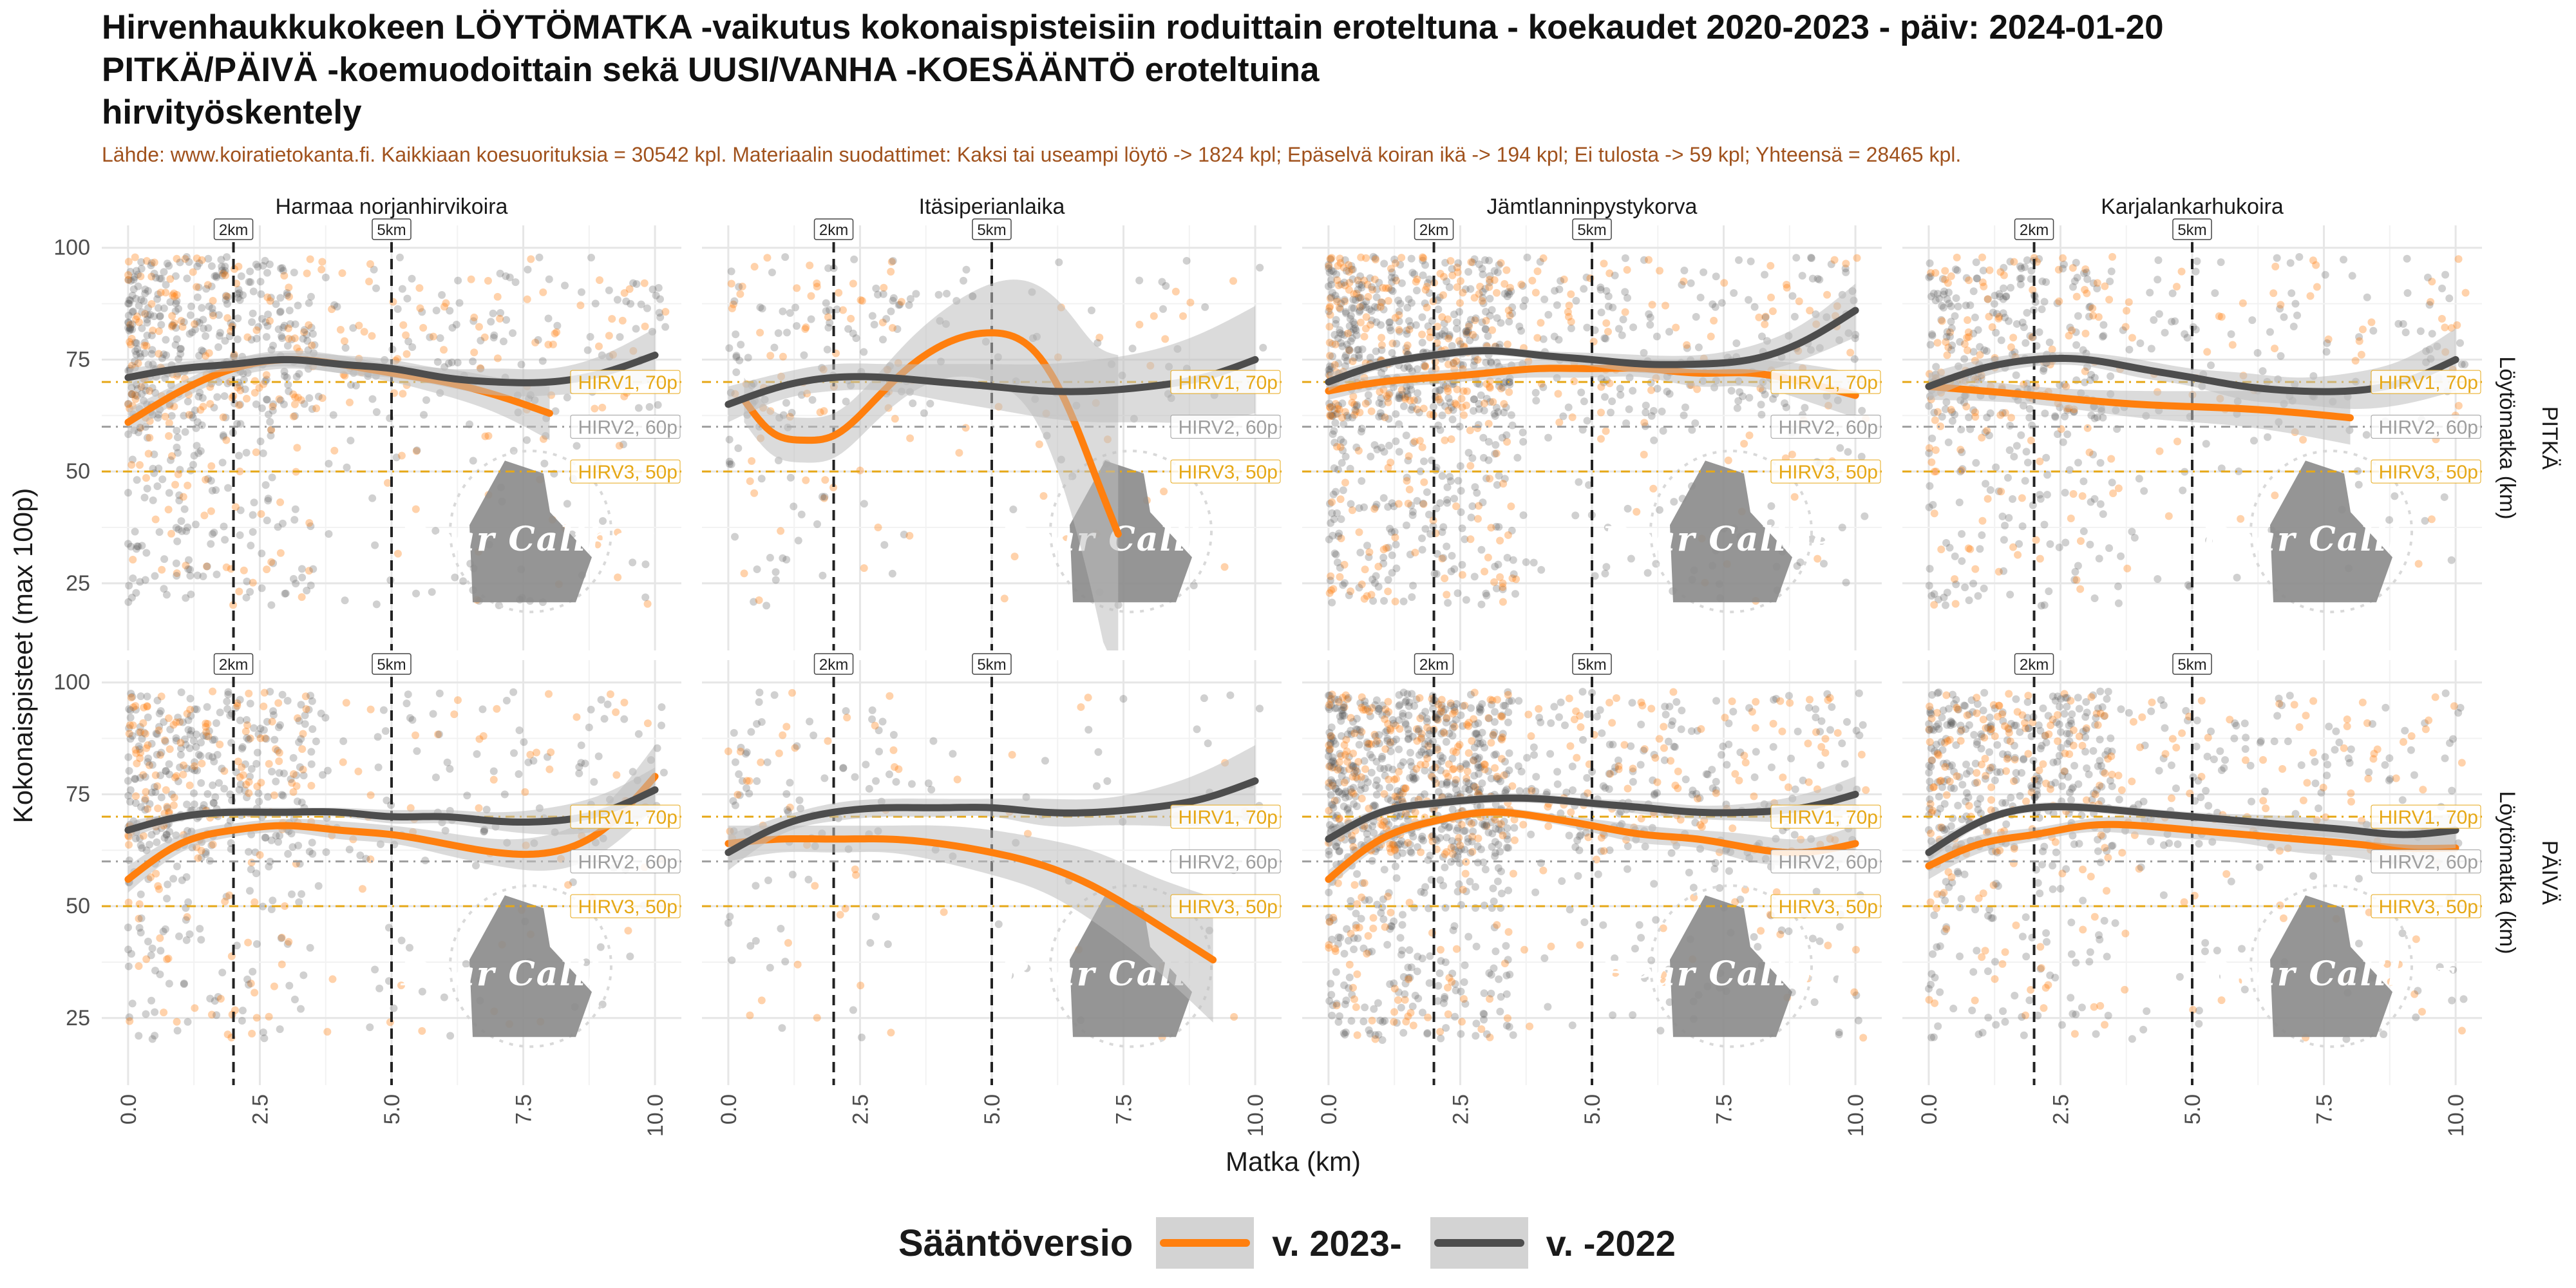 The height and width of the screenshot is (1288, 2576). Describe the element at coordinates (1828, 473) in the screenshot. I see `threshold-label: HIRV3, 50p` at that location.